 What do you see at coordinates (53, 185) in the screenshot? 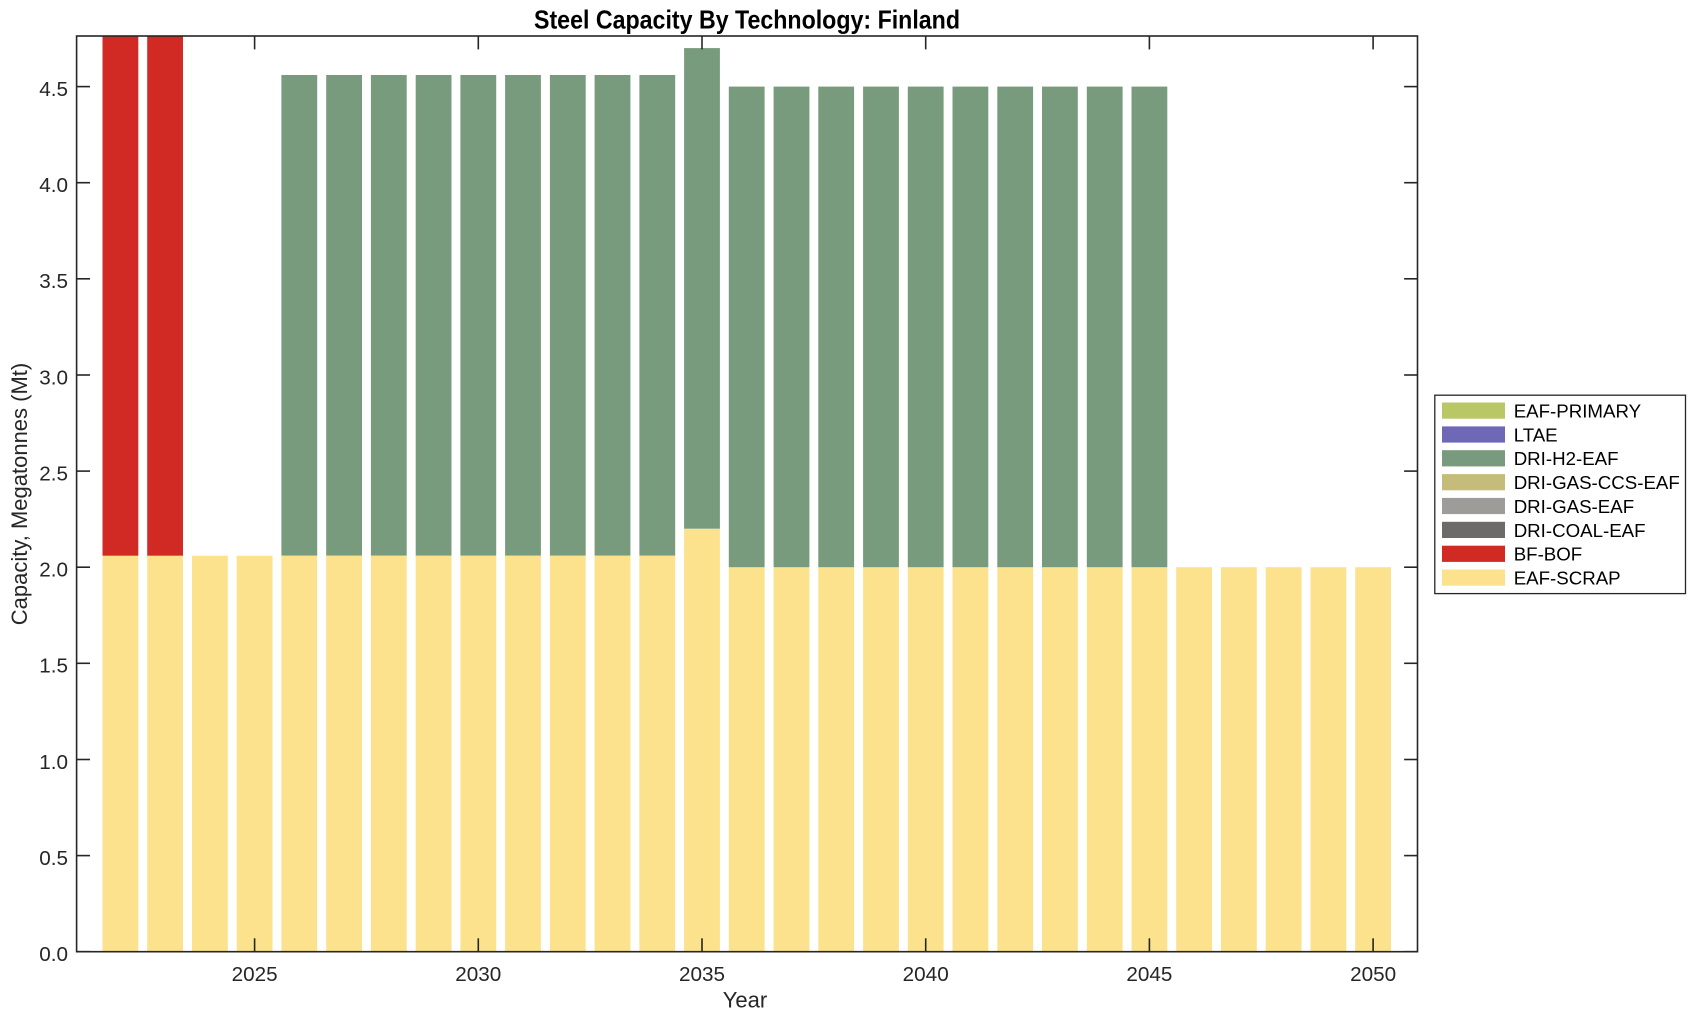
I see `svg-text: 4.0` at bounding box center [53, 185].